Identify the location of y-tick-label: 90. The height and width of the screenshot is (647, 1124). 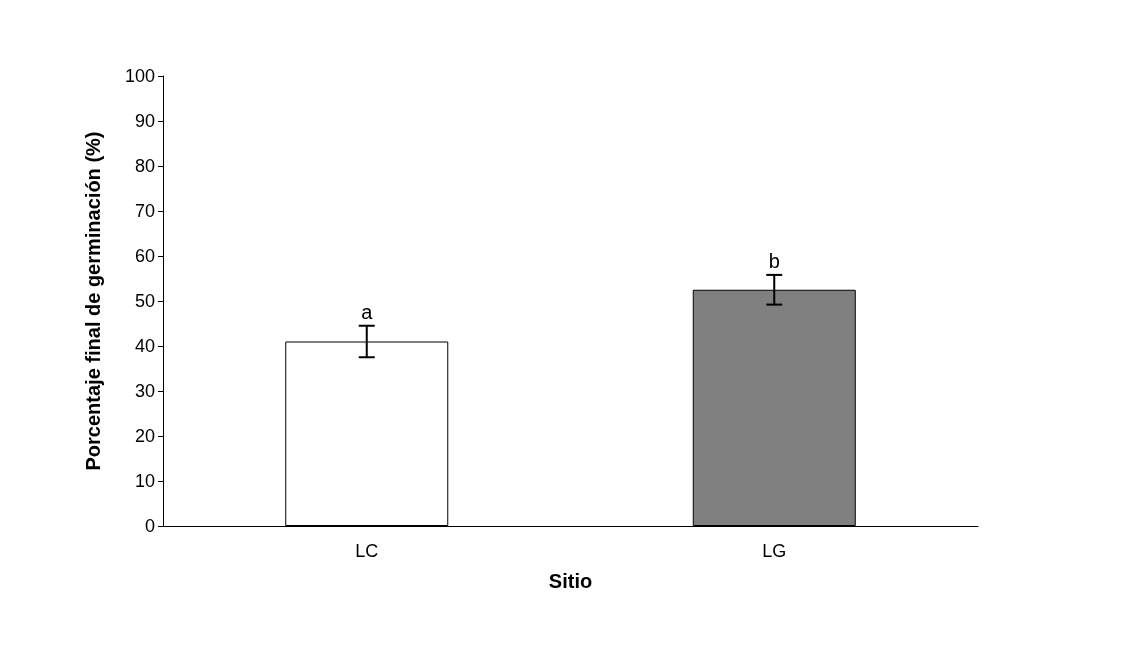
(144, 121).